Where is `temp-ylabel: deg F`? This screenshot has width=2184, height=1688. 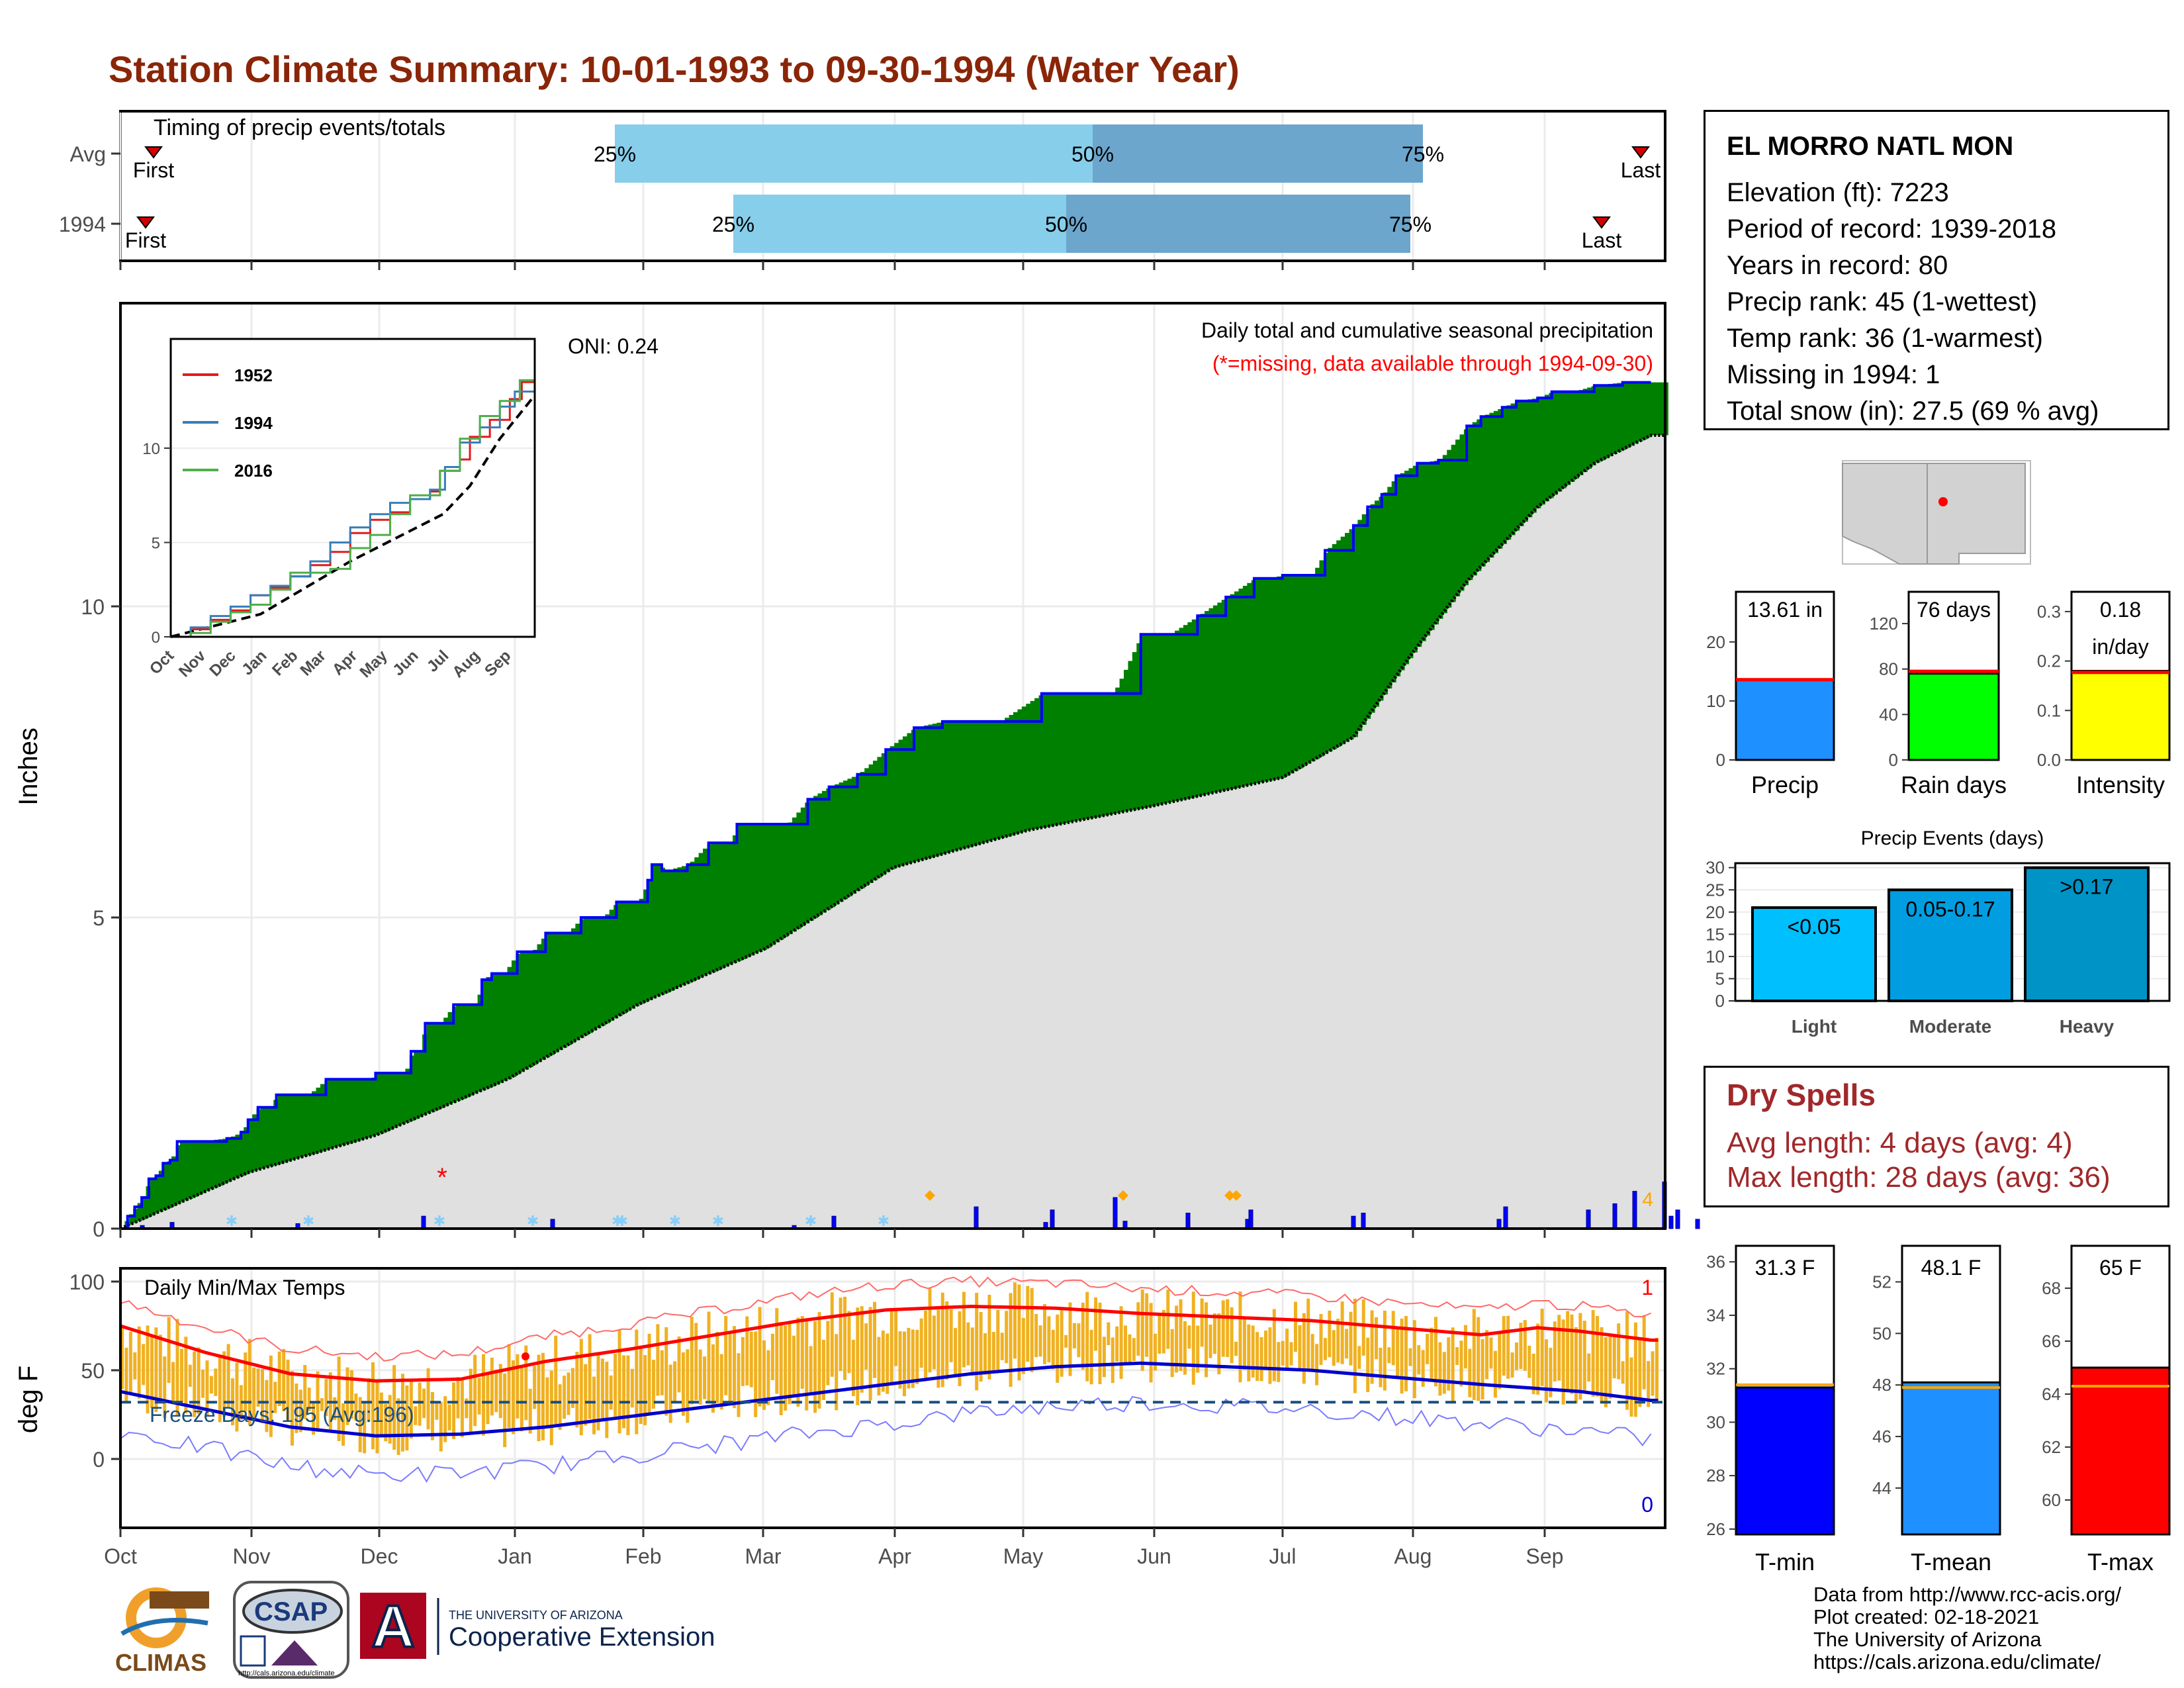 temp-ylabel: deg F is located at coordinates (28, 1399).